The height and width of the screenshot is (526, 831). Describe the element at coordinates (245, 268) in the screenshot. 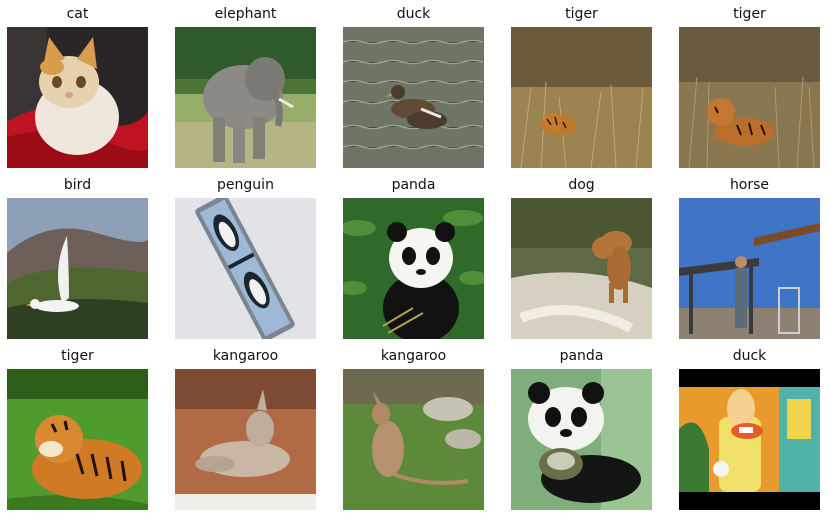

I see `penguin-photo` at that location.